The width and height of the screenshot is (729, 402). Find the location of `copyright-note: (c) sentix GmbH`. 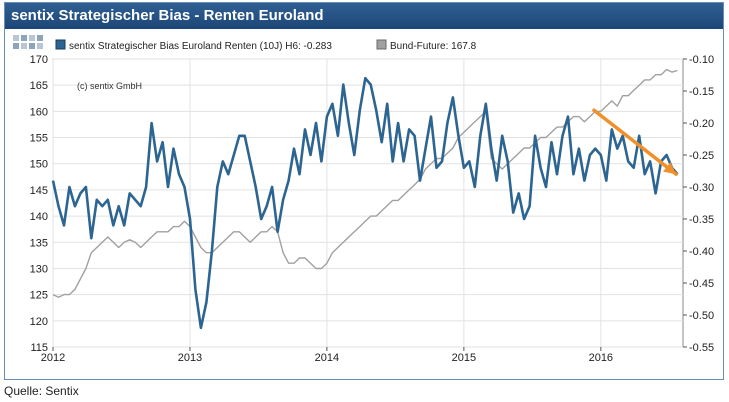

copyright-note: (c) sentix GmbH is located at coordinates (109, 86).